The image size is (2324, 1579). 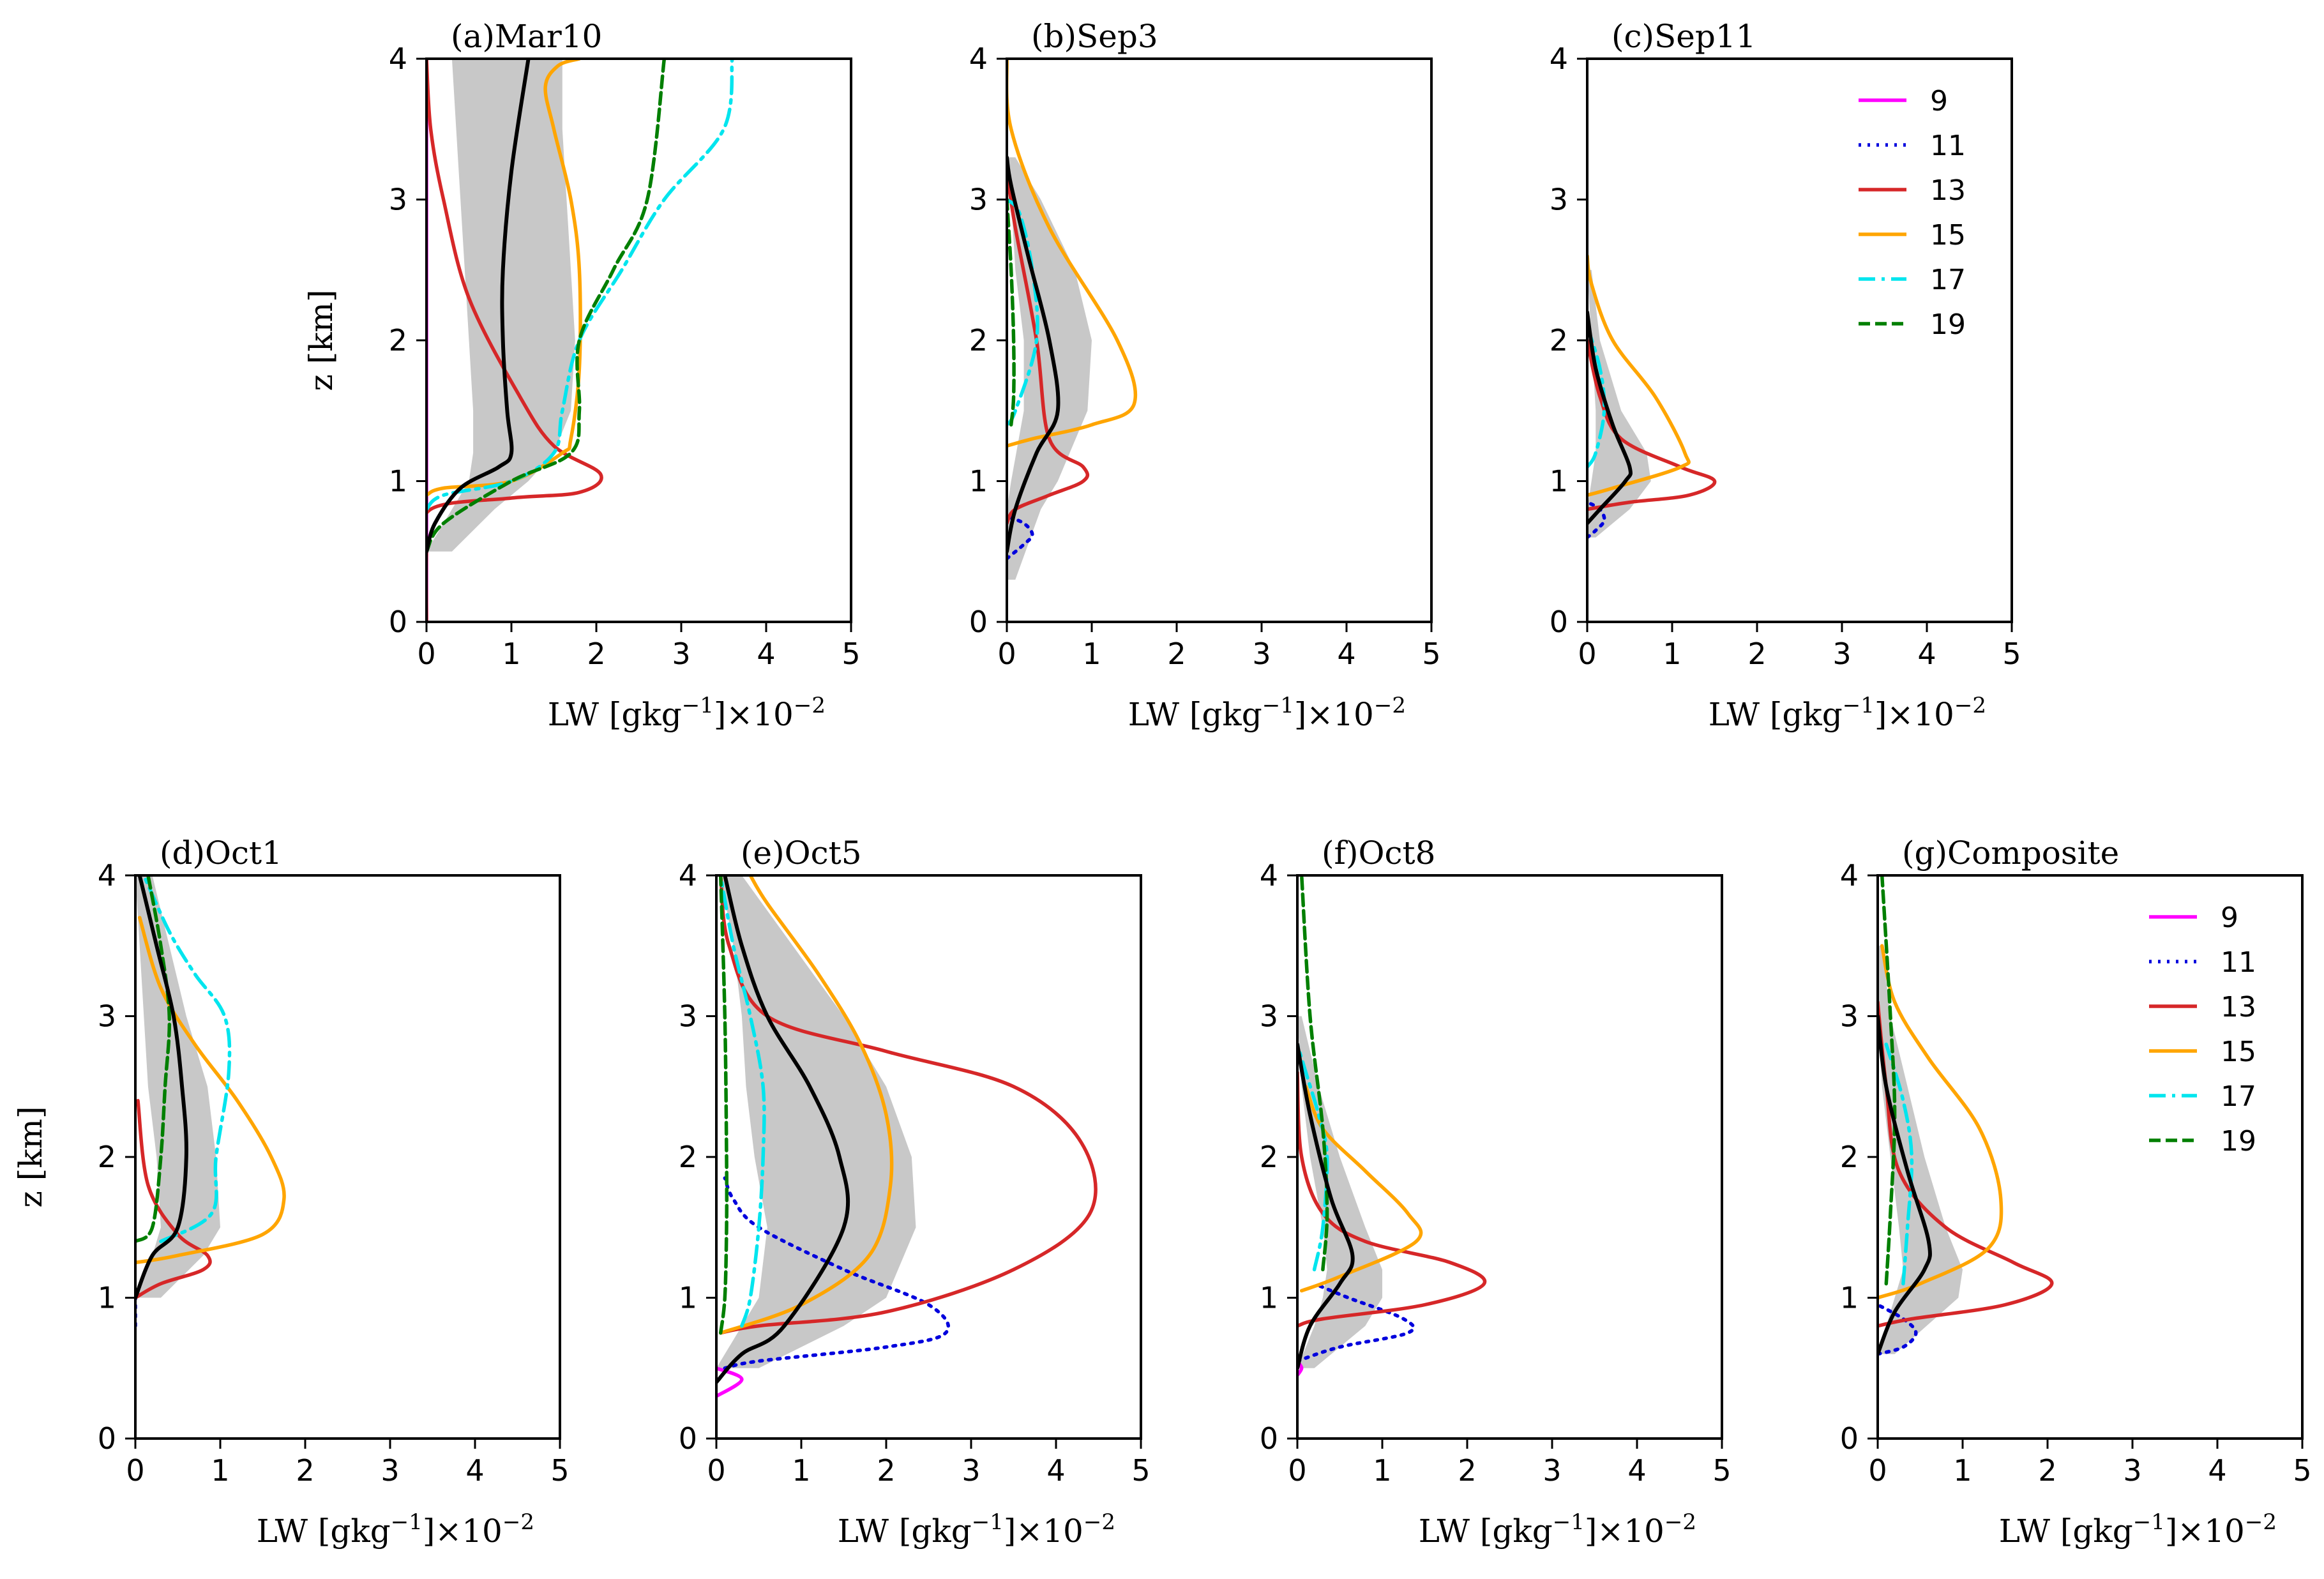 What do you see at coordinates (2010, 853) in the screenshot?
I see `panel-title: (g)Composite` at bounding box center [2010, 853].